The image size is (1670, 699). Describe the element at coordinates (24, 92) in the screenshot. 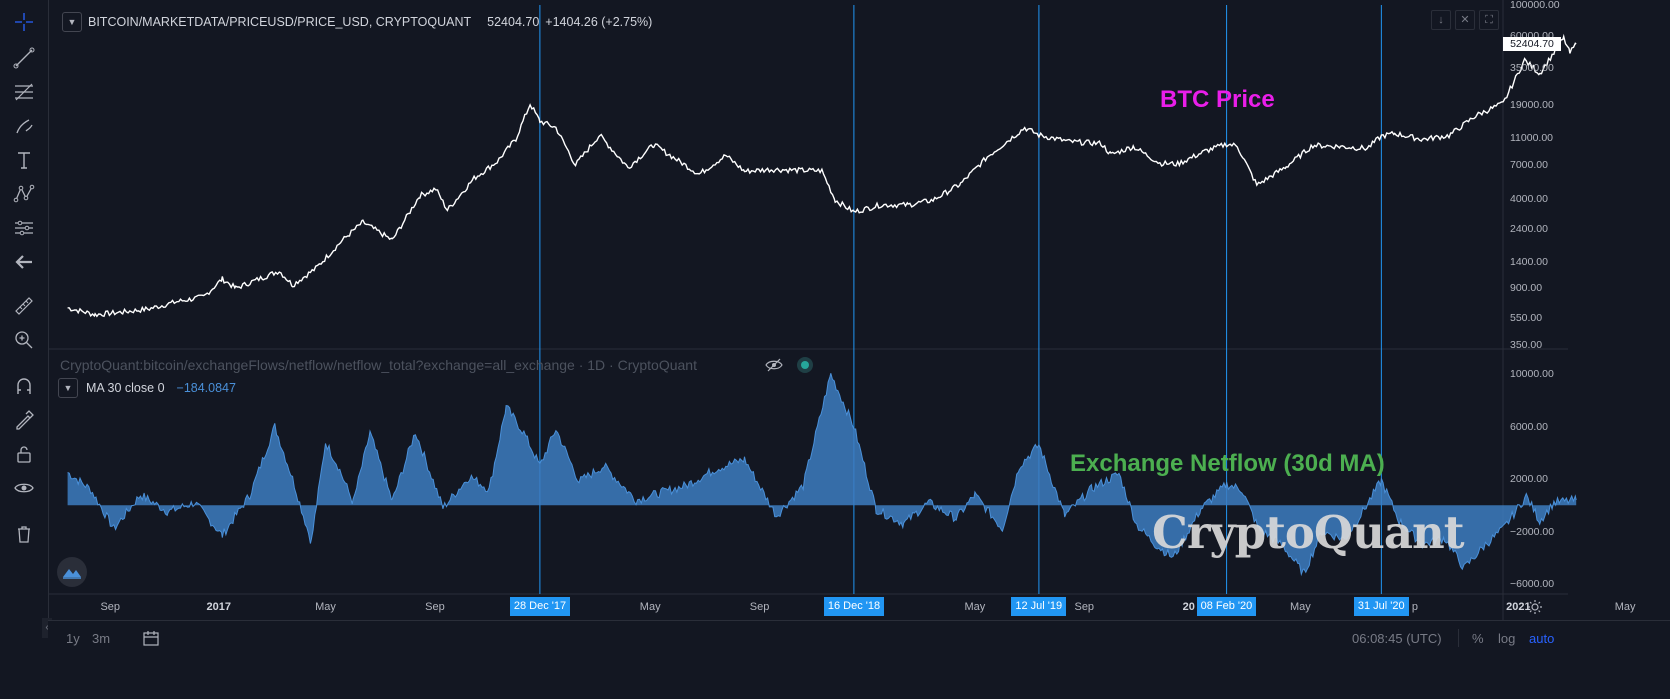

I see `fib-tool-icon` at that location.